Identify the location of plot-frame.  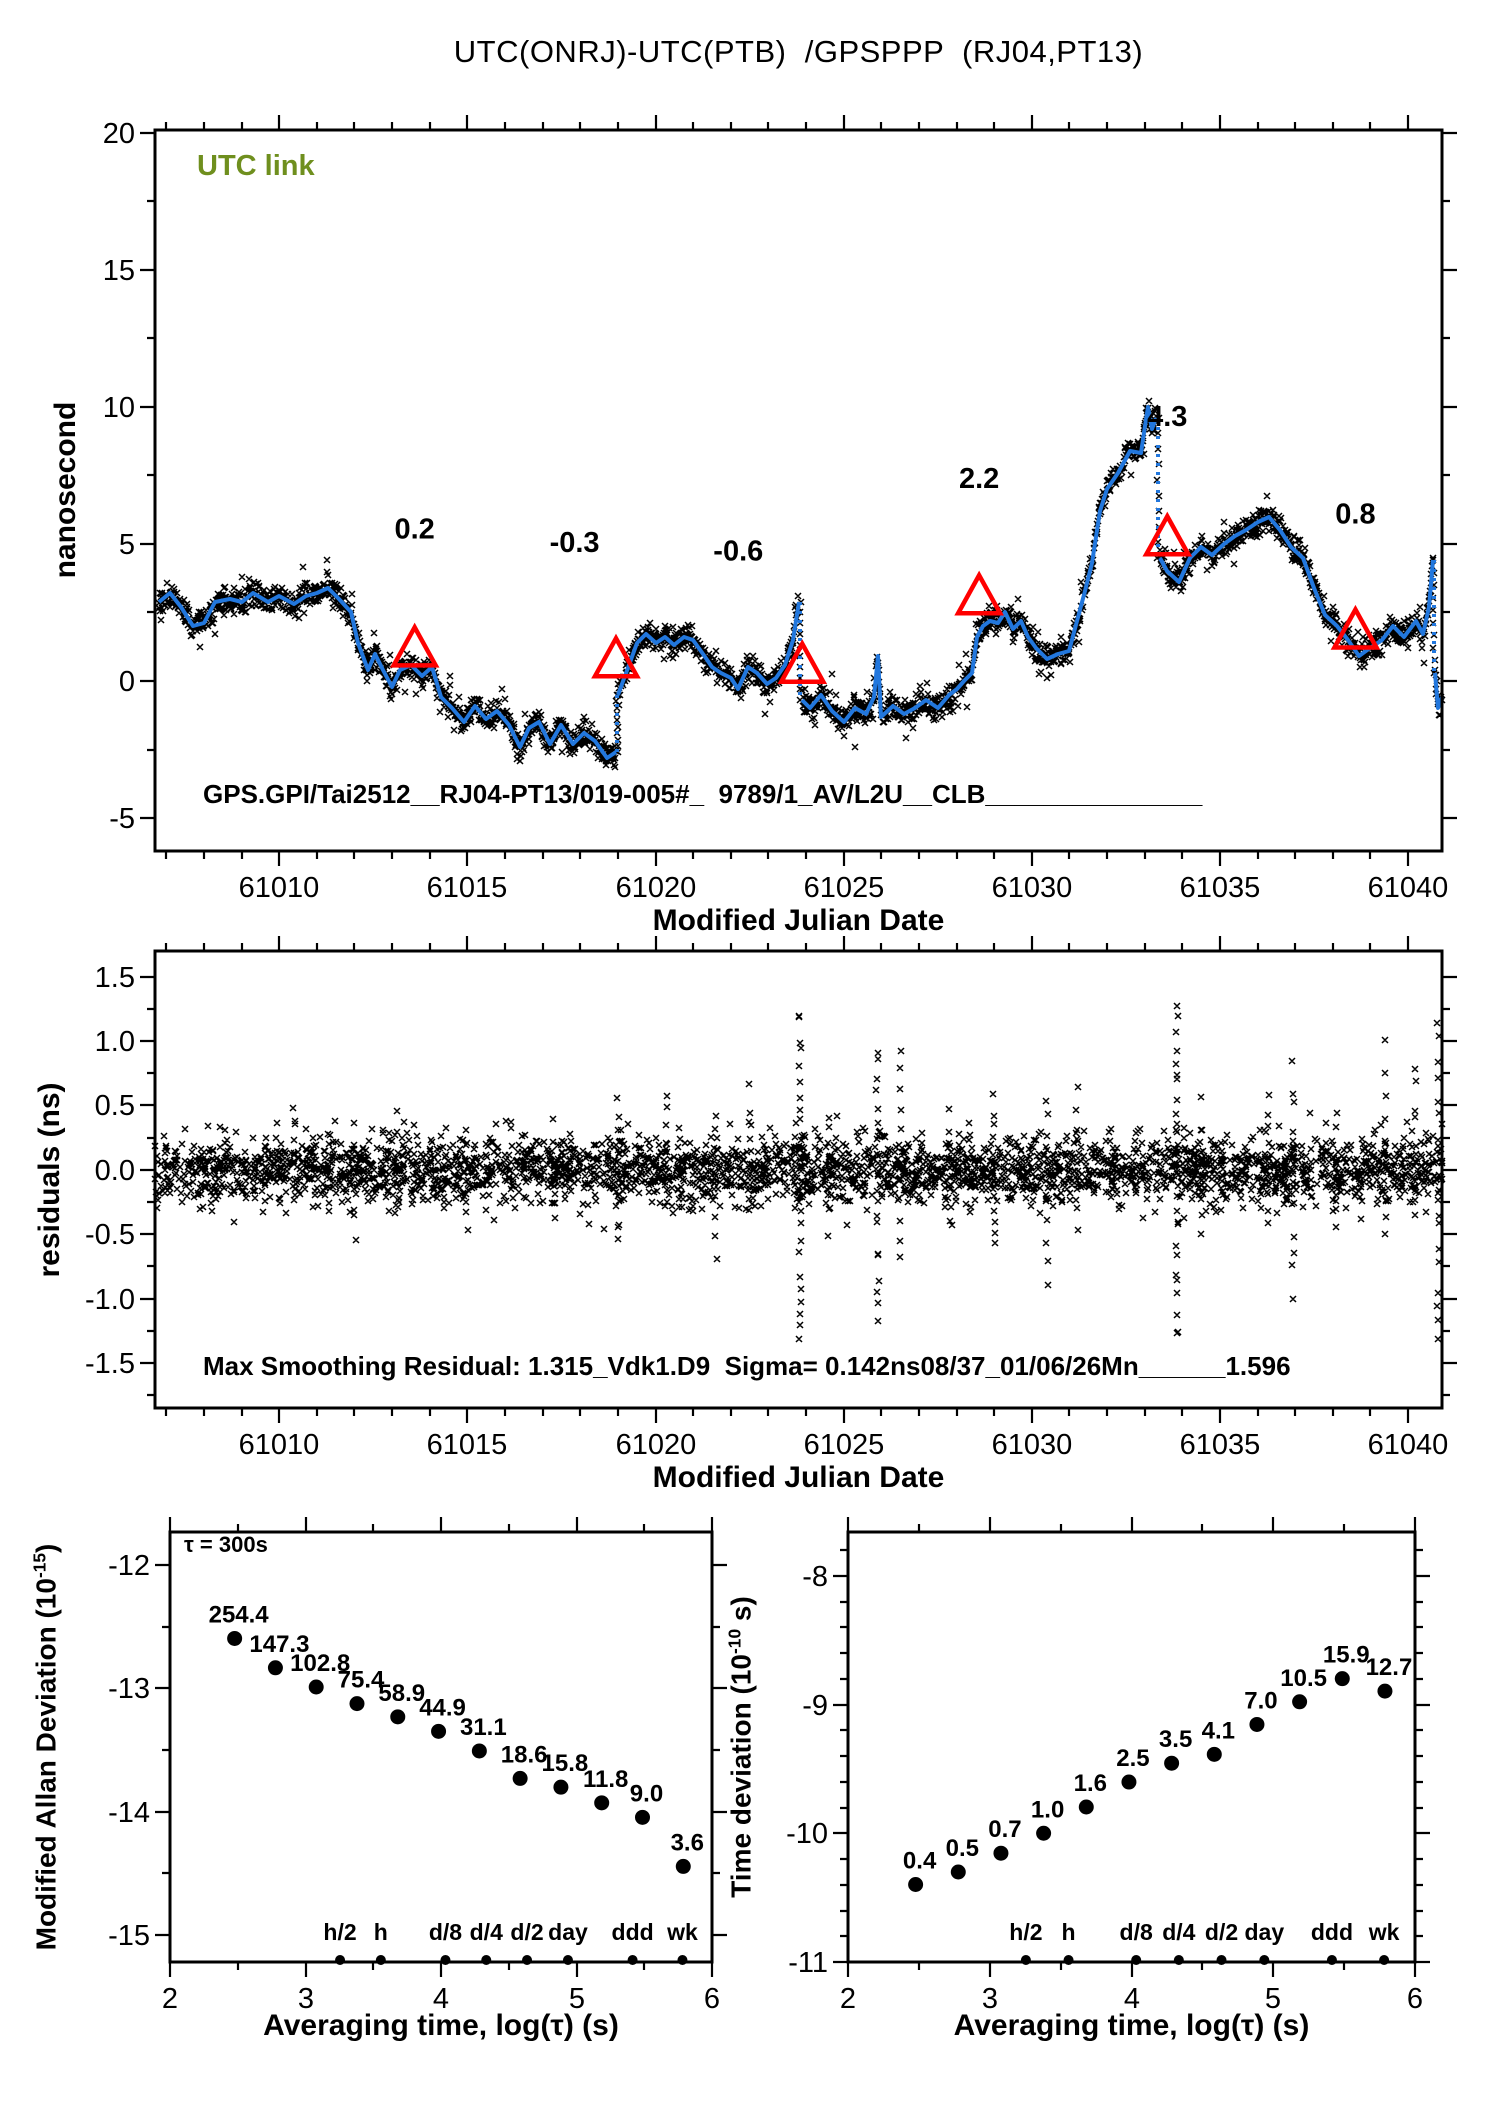
(1131, 1747).